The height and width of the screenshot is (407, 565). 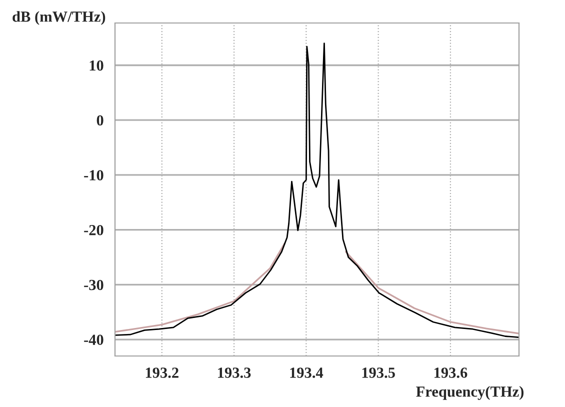 What do you see at coordinates (234, 373) in the screenshot?
I see `x-tick-label: 193.3` at bounding box center [234, 373].